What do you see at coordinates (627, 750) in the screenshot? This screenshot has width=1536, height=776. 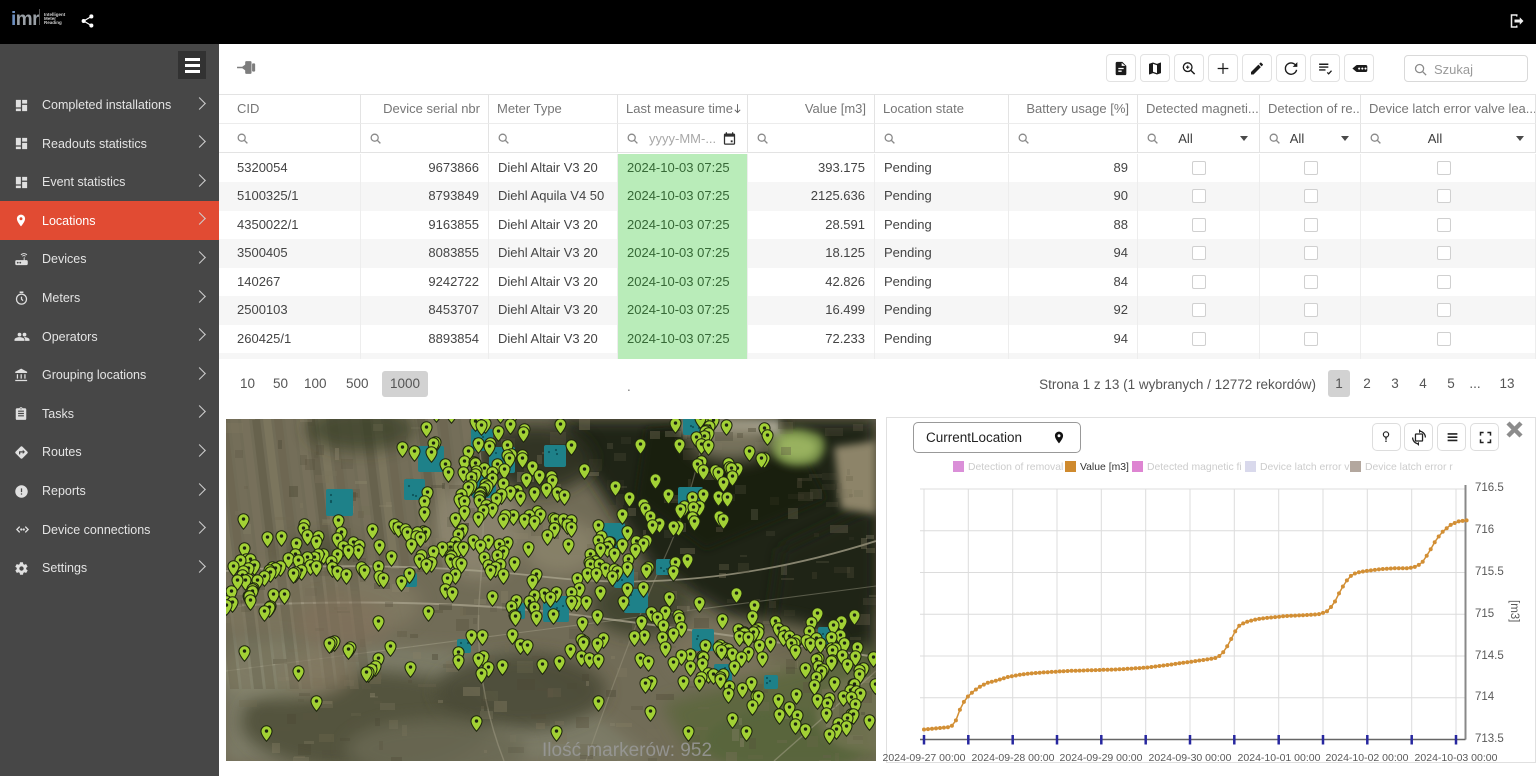 I see `svg-text: Ilość markerów: 952` at bounding box center [627, 750].